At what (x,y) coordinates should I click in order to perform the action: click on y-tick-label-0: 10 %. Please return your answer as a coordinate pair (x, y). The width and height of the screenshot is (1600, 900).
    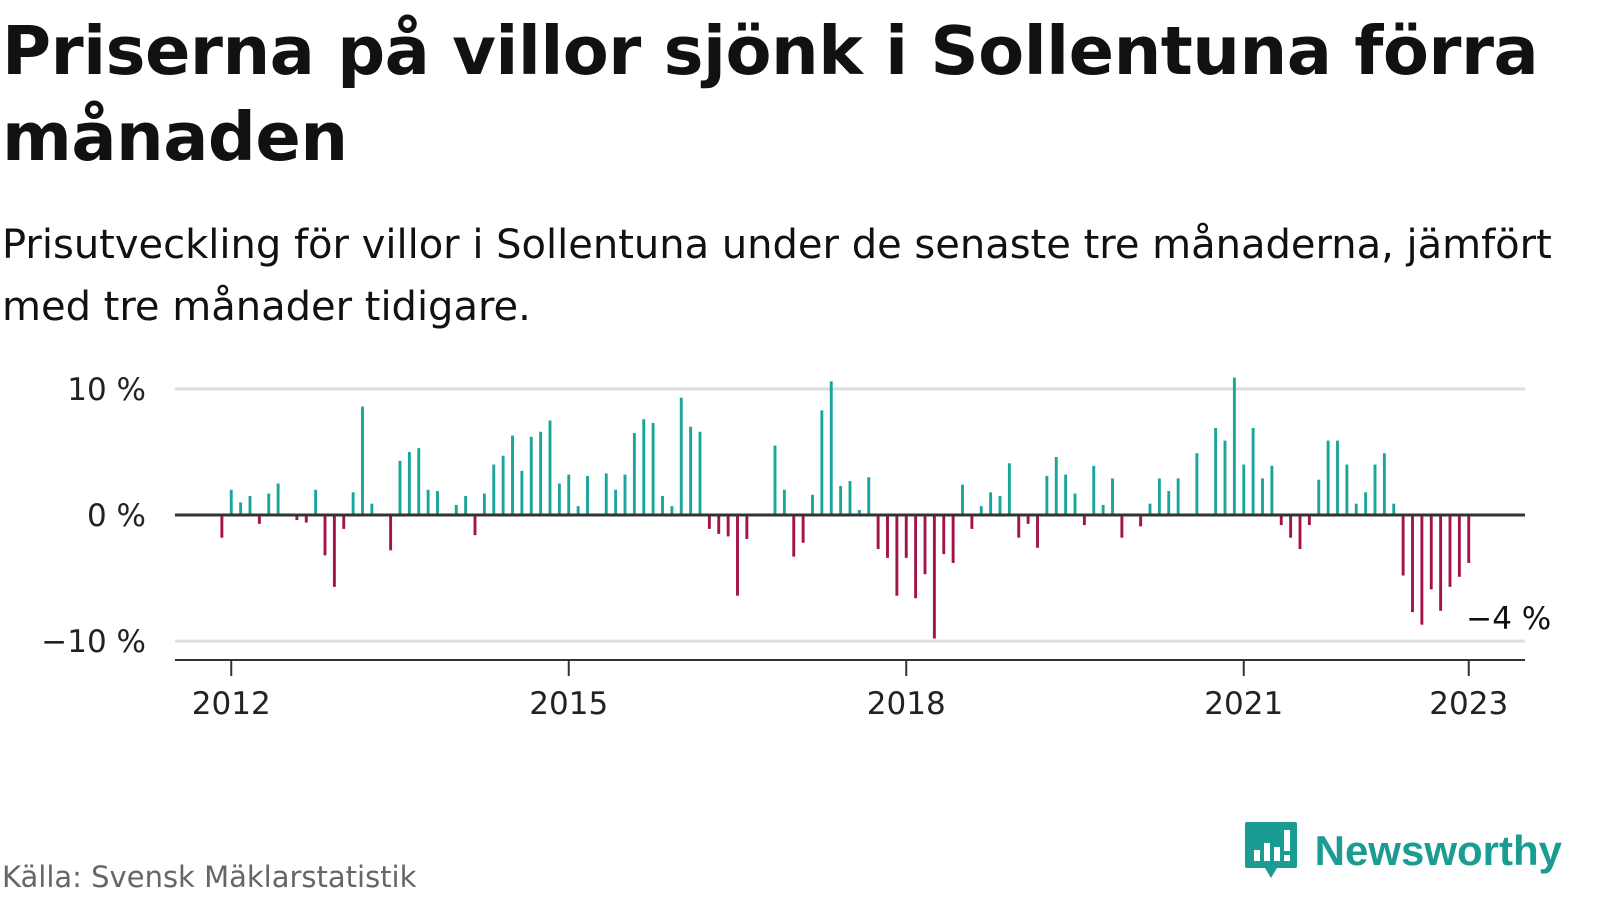
    Looking at the image, I should click on (106, 390).